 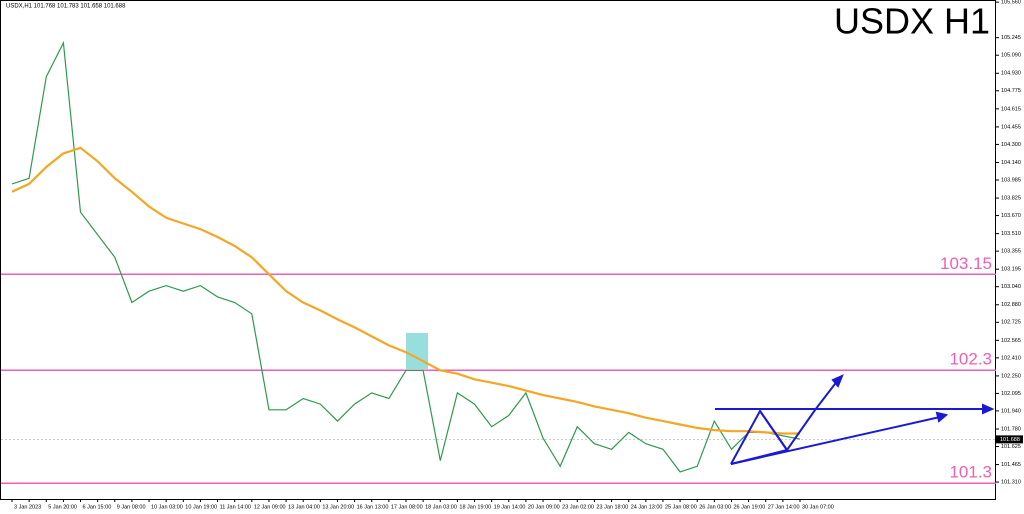 What do you see at coordinates (1011, 429) in the screenshot?
I see `y-tick-label: 101.780` at bounding box center [1011, 429].